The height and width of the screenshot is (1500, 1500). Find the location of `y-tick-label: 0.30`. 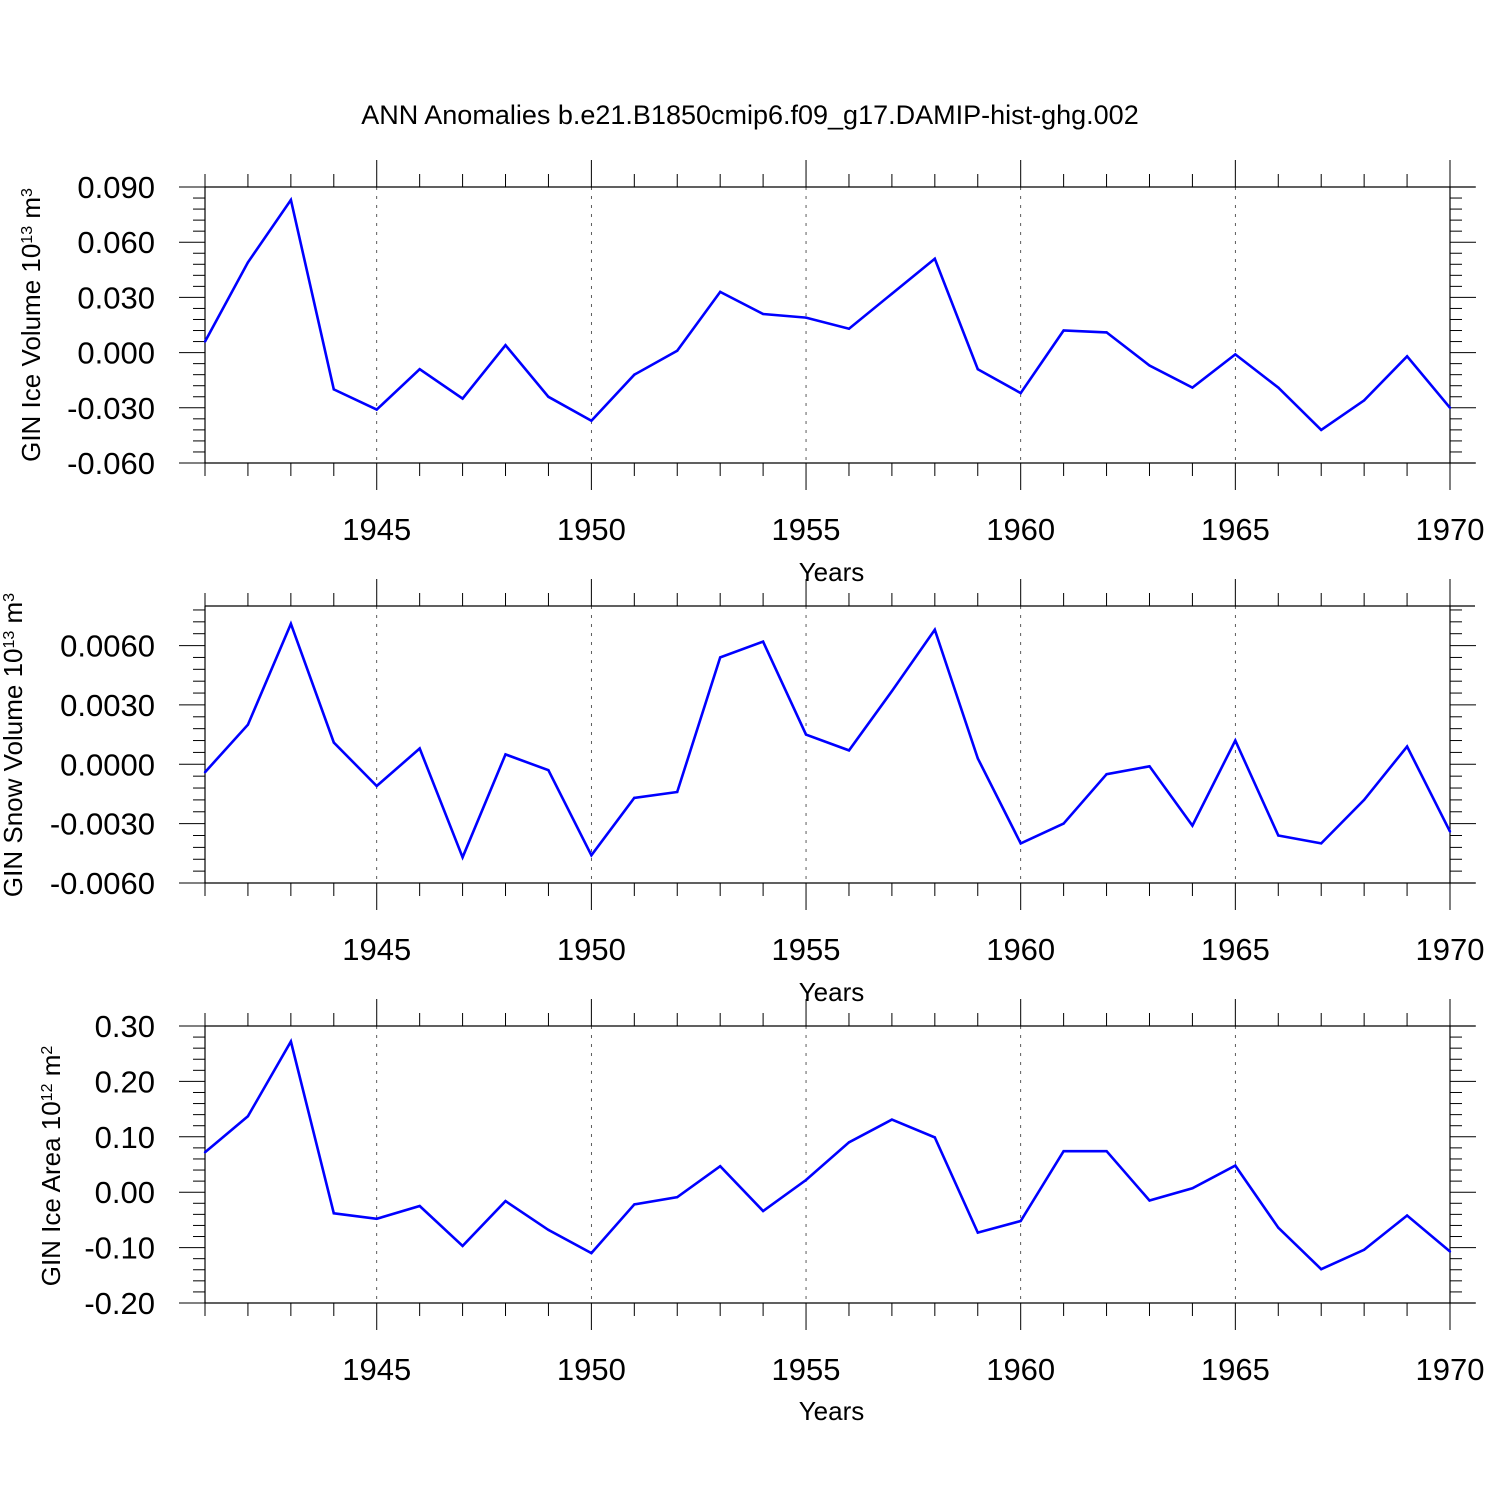

y-tick-label: 0.30 is located at coordinates (125, 1026).